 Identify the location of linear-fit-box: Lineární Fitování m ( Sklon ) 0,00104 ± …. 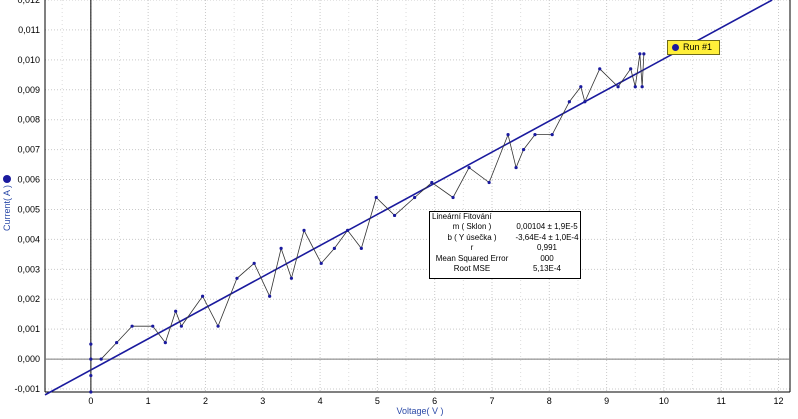
(505, 245).